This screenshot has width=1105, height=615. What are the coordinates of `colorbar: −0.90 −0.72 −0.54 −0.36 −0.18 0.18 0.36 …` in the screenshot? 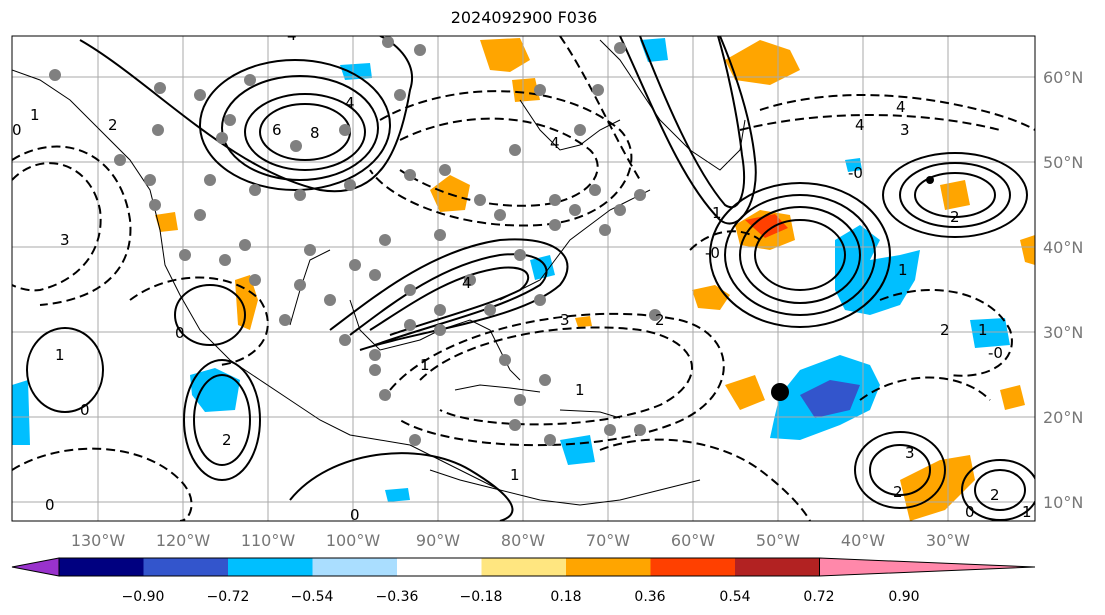 It's located at (523, 581).